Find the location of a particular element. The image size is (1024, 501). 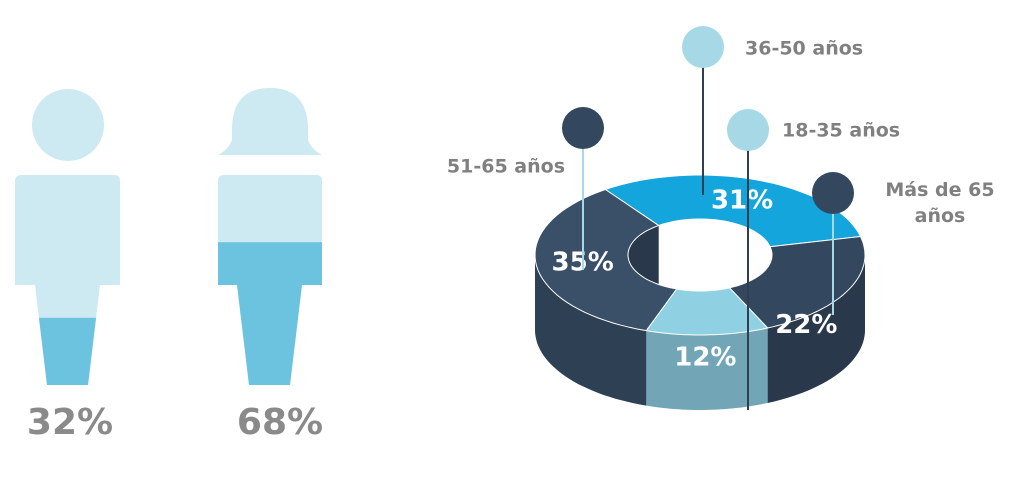

segment is located at coordinates (606, 260).